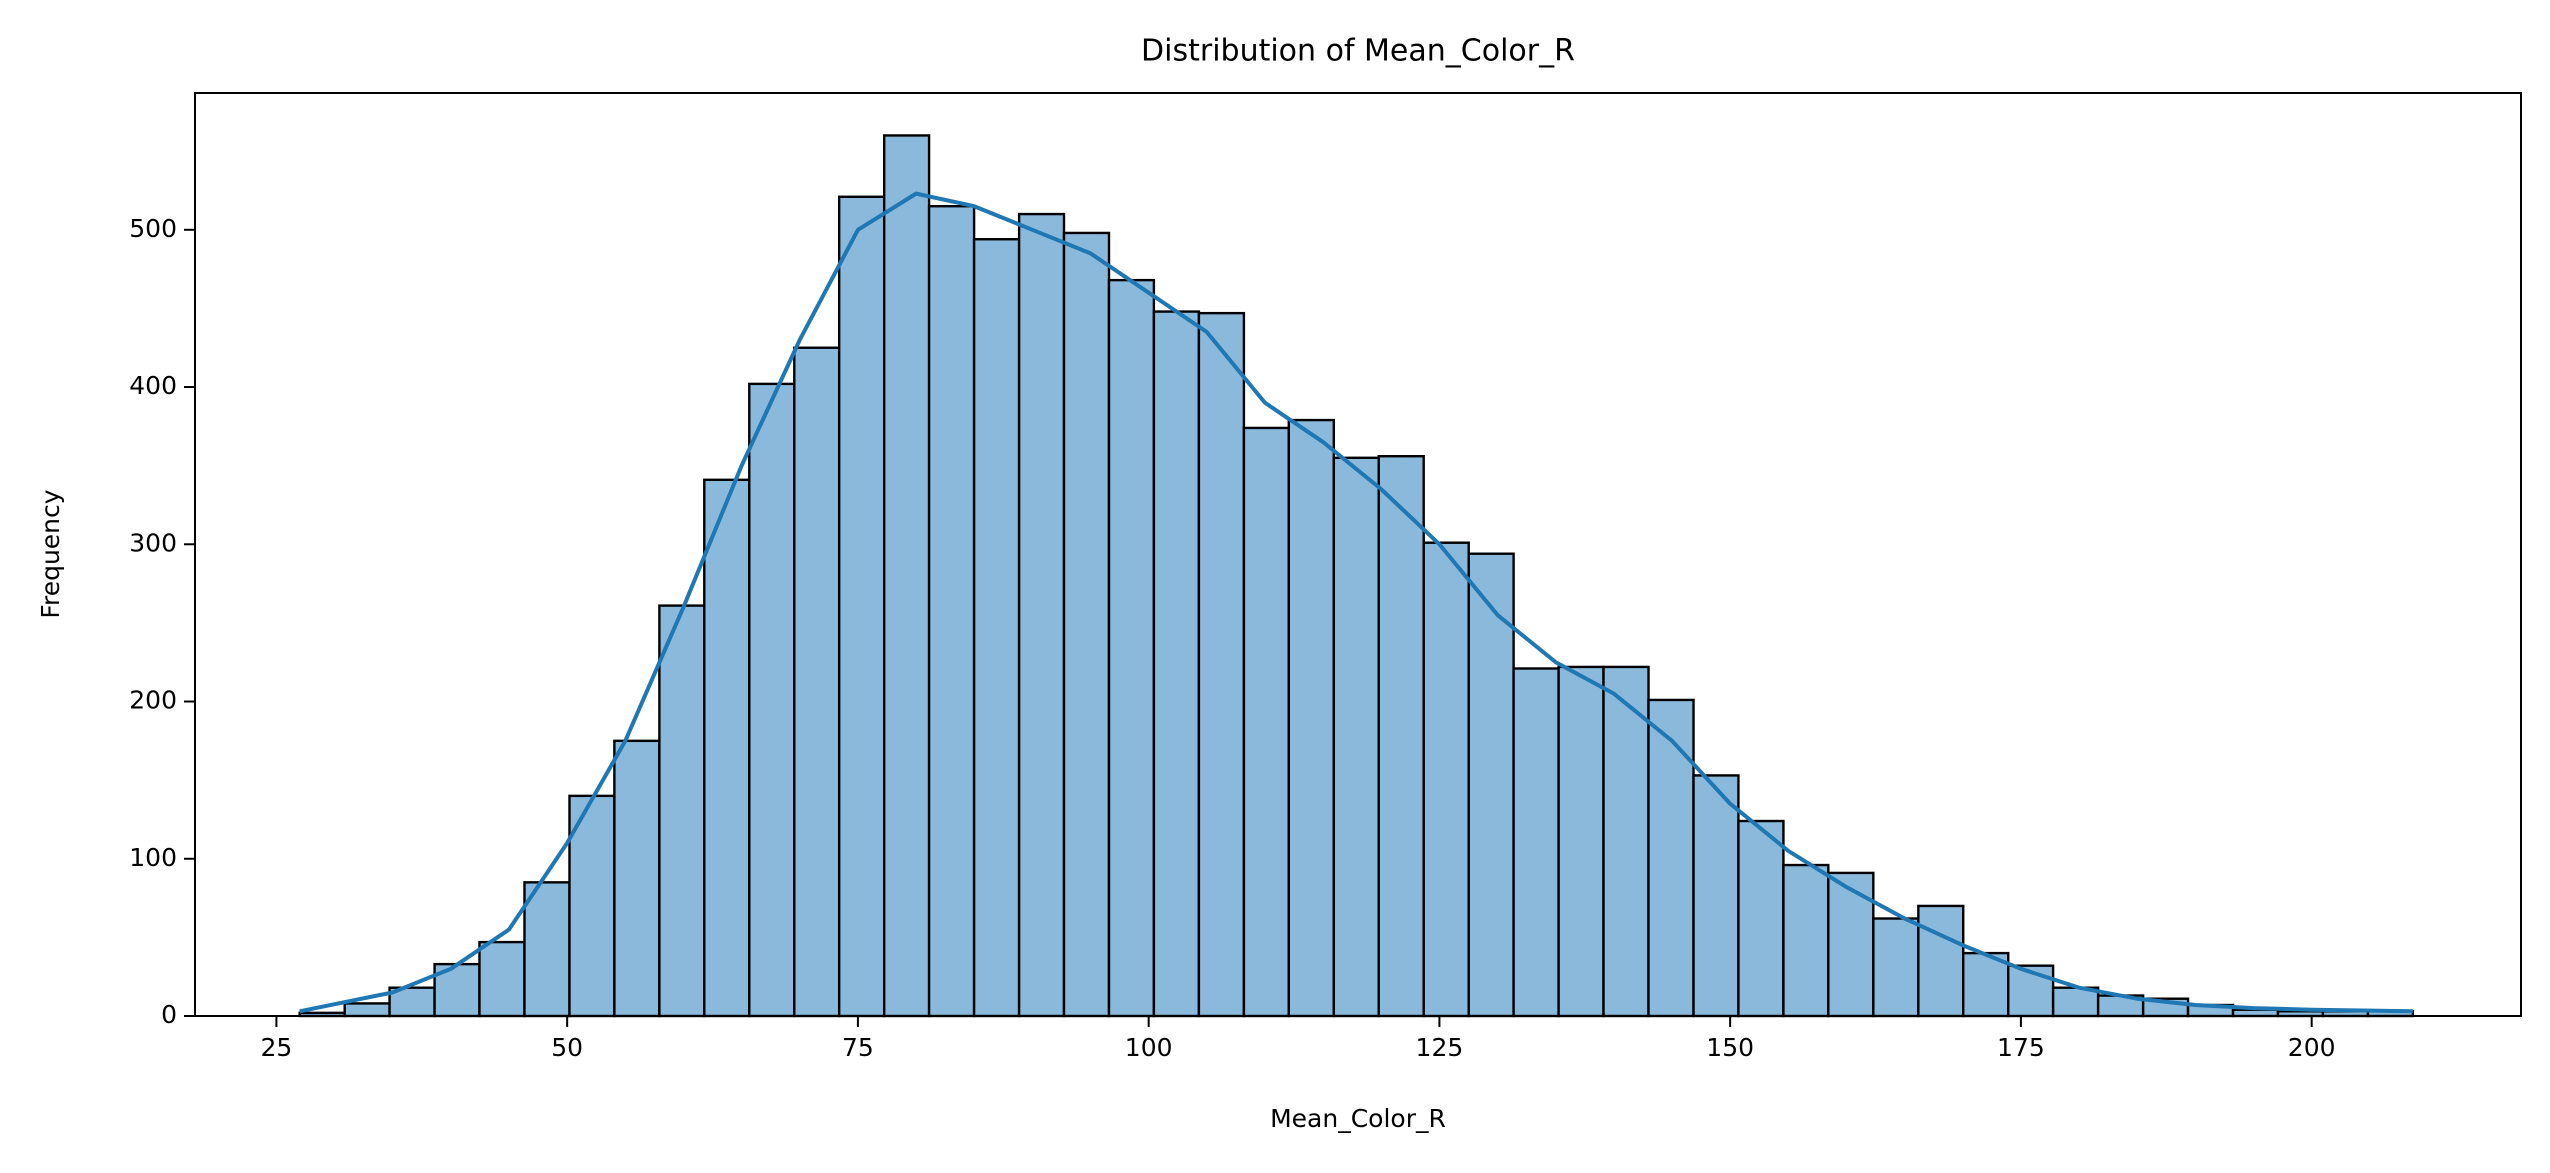  I want to click on x-axis-label: Mean_Color_R, so click(1358, 1118).